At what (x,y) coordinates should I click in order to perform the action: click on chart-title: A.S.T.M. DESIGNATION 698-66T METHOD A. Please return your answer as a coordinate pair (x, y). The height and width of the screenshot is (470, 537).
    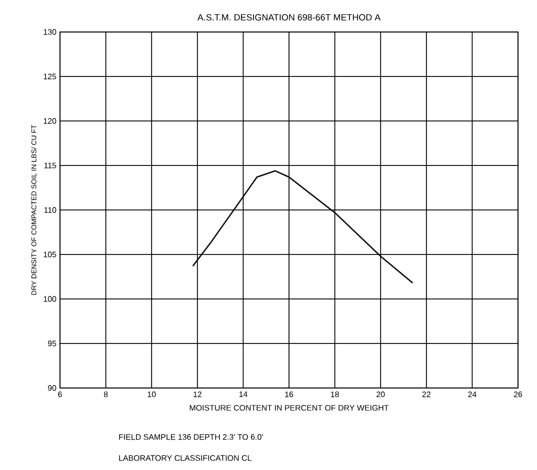
    Looking at the image, I should click on (289, 17).